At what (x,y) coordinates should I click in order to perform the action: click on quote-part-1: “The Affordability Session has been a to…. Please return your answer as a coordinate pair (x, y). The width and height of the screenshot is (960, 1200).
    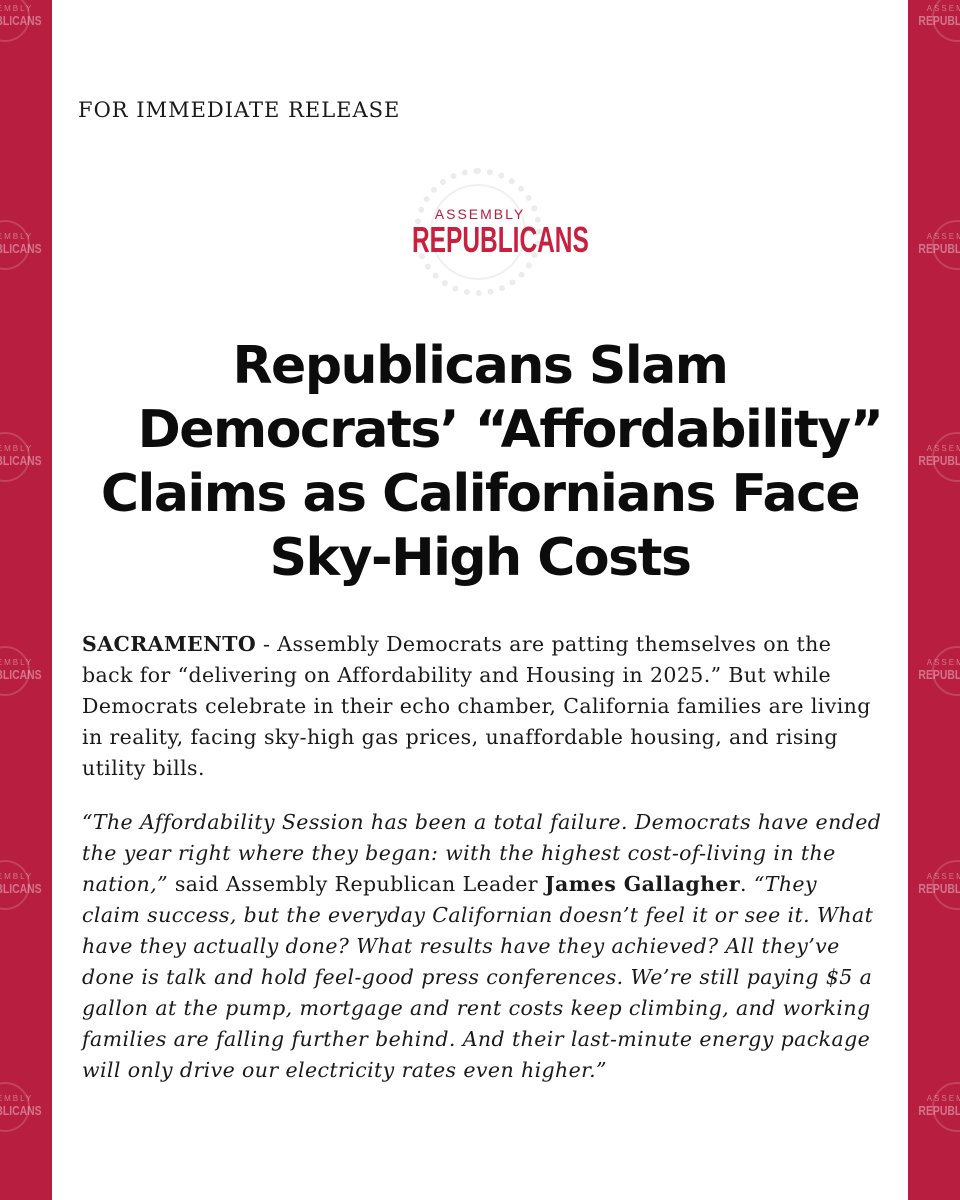
    Looking at the image, I should click on (482, 853).